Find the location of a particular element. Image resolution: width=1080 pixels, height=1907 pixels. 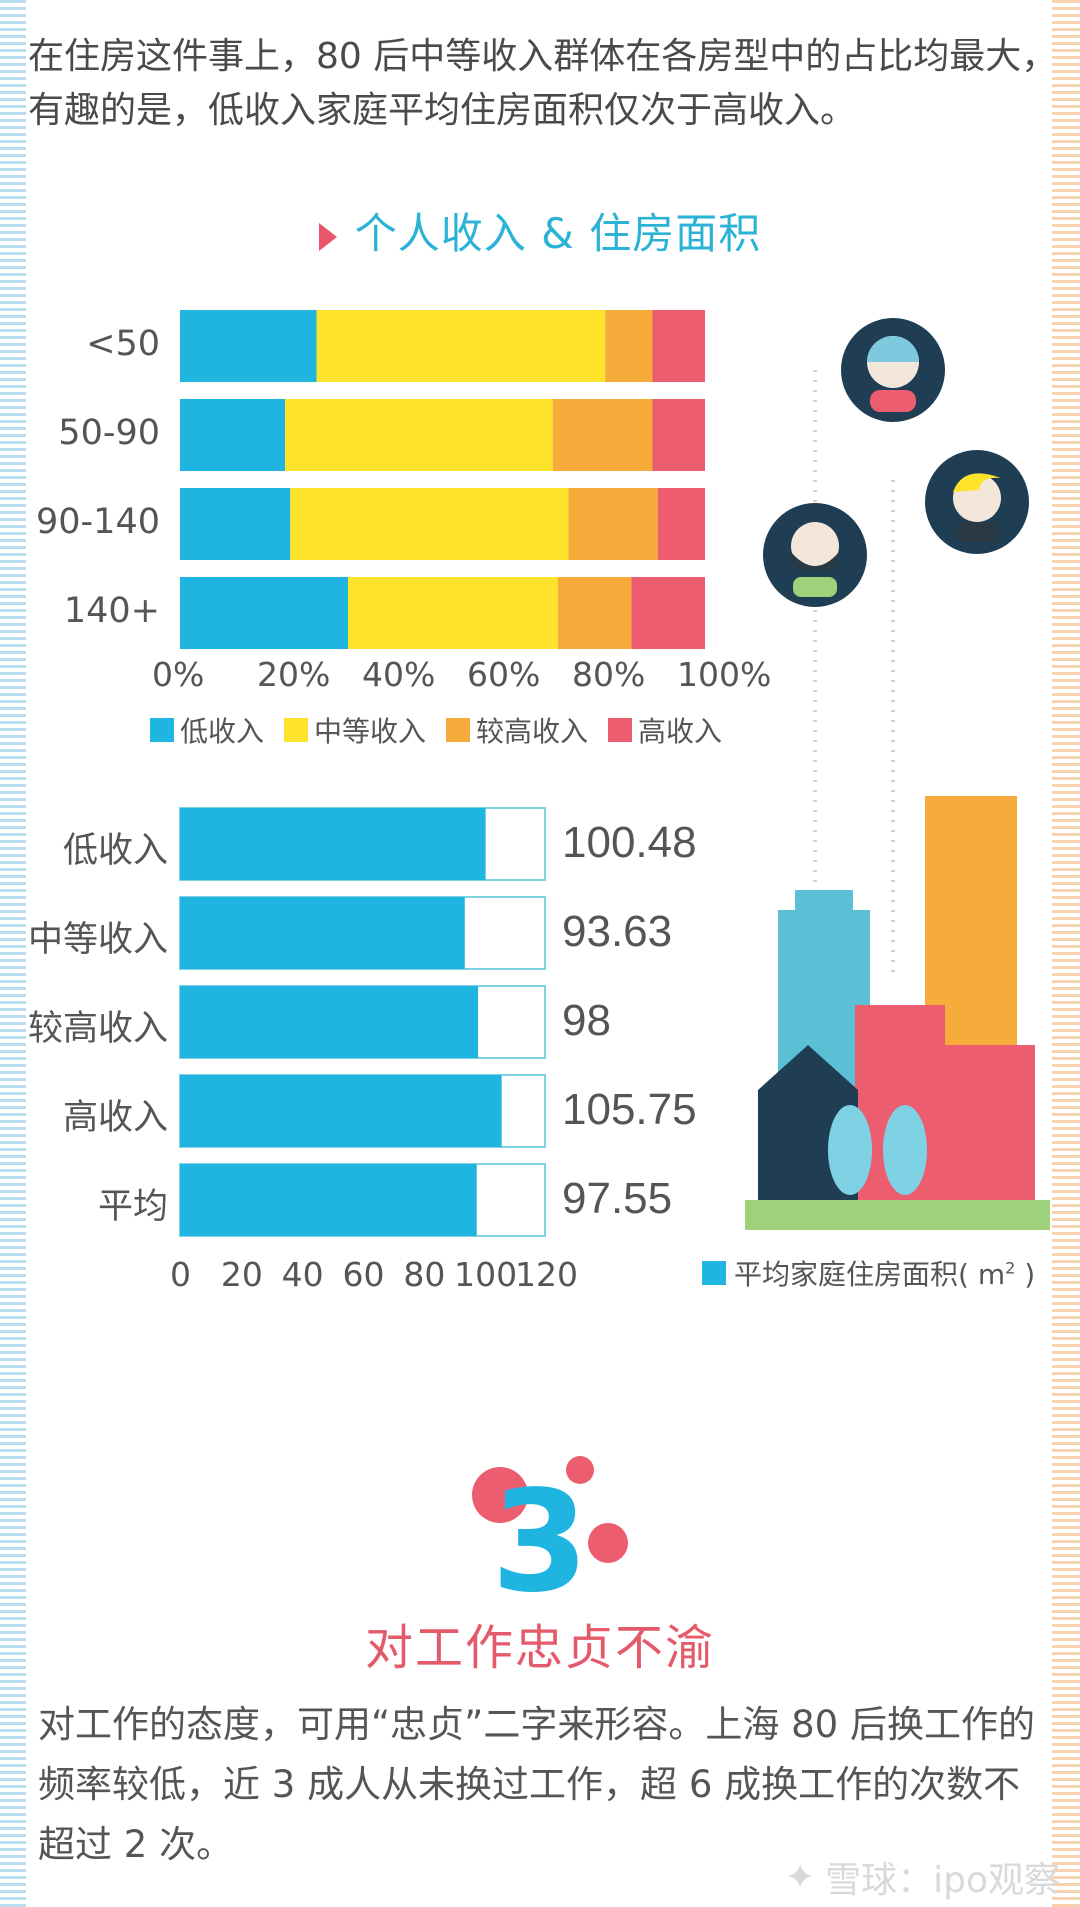

x-tick-label: 40 is located at coordinates (302, 1274).